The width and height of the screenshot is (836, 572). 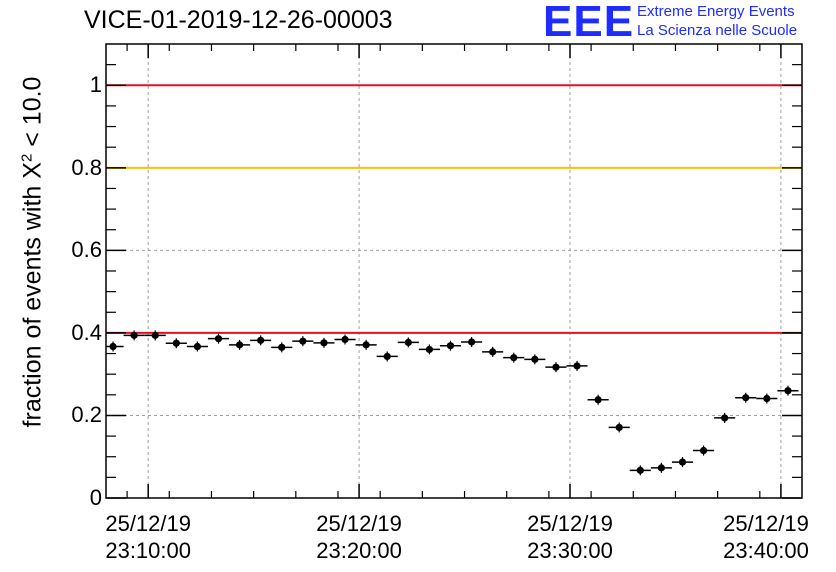 What do you see at coordinates (148, 537) in the screenshot?
I see `x-tick-label: 25/12/19 23:10:00` at bounding box center [148, 537].